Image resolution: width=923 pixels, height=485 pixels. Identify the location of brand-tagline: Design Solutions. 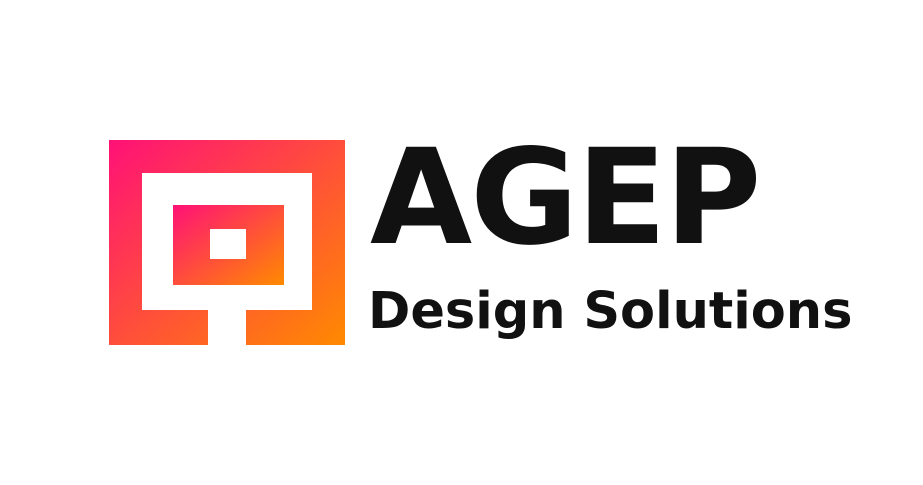
(610, 311).